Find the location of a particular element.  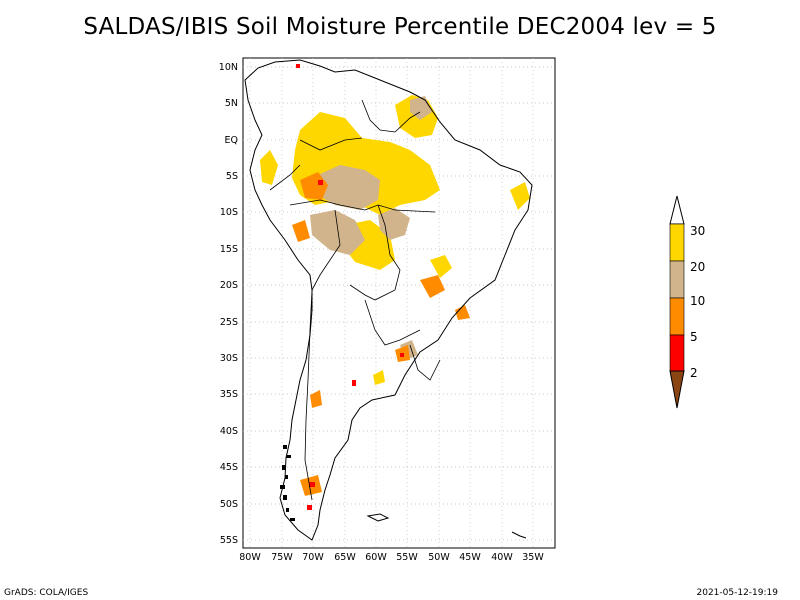

x-tick-label: 40W is located at coordinates (502, 557).